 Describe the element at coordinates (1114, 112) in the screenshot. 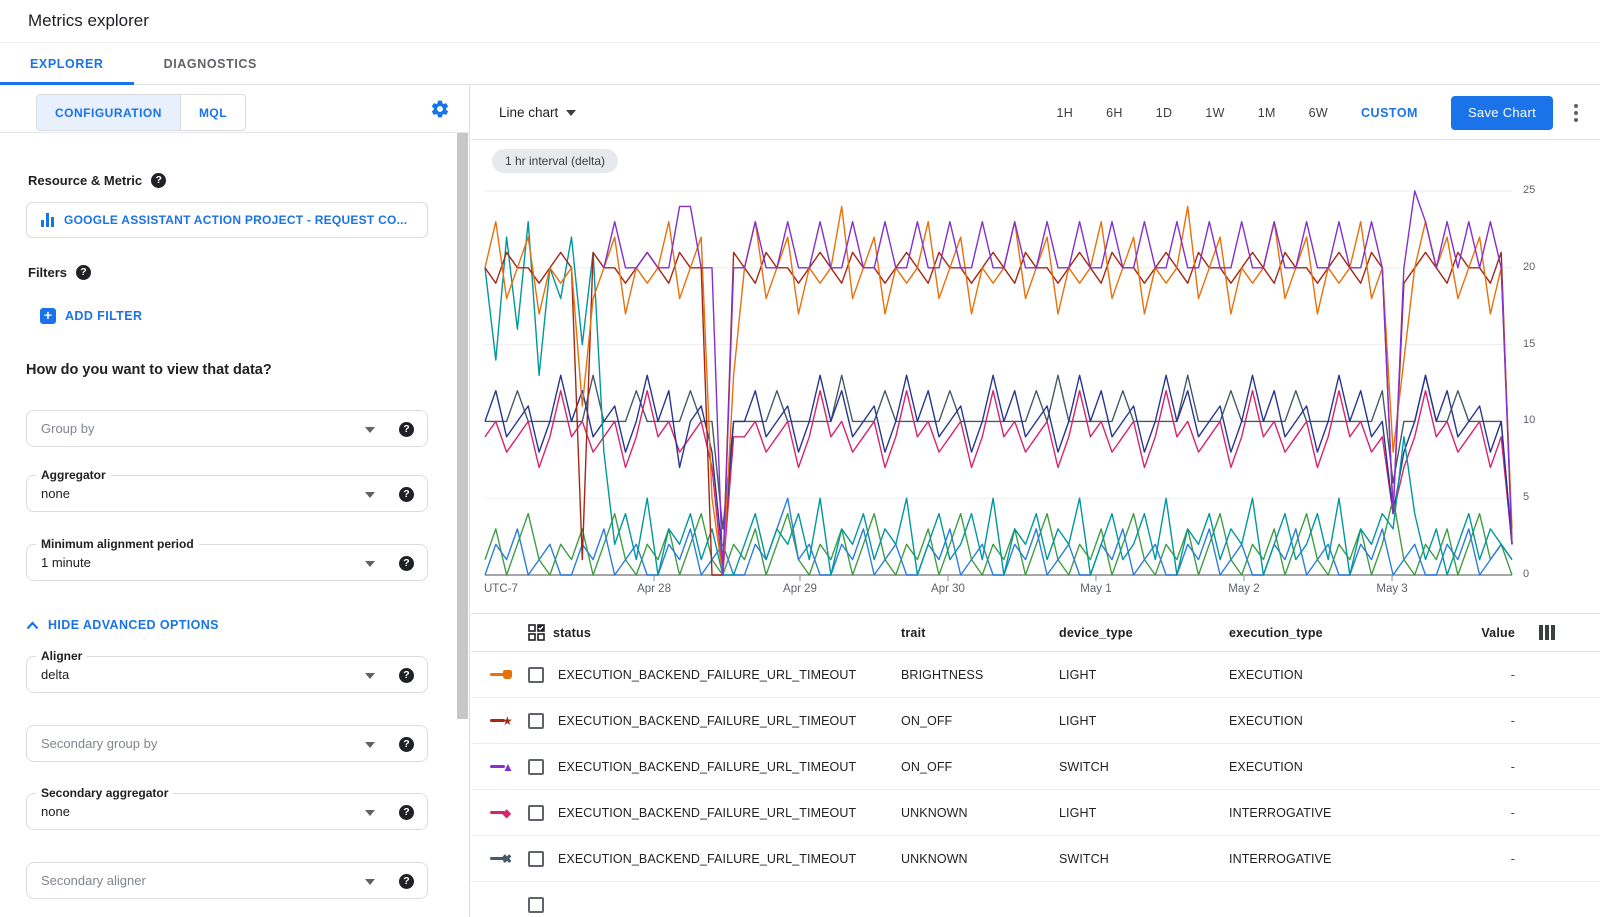

I see `range-button-6h: 6H` at that location.